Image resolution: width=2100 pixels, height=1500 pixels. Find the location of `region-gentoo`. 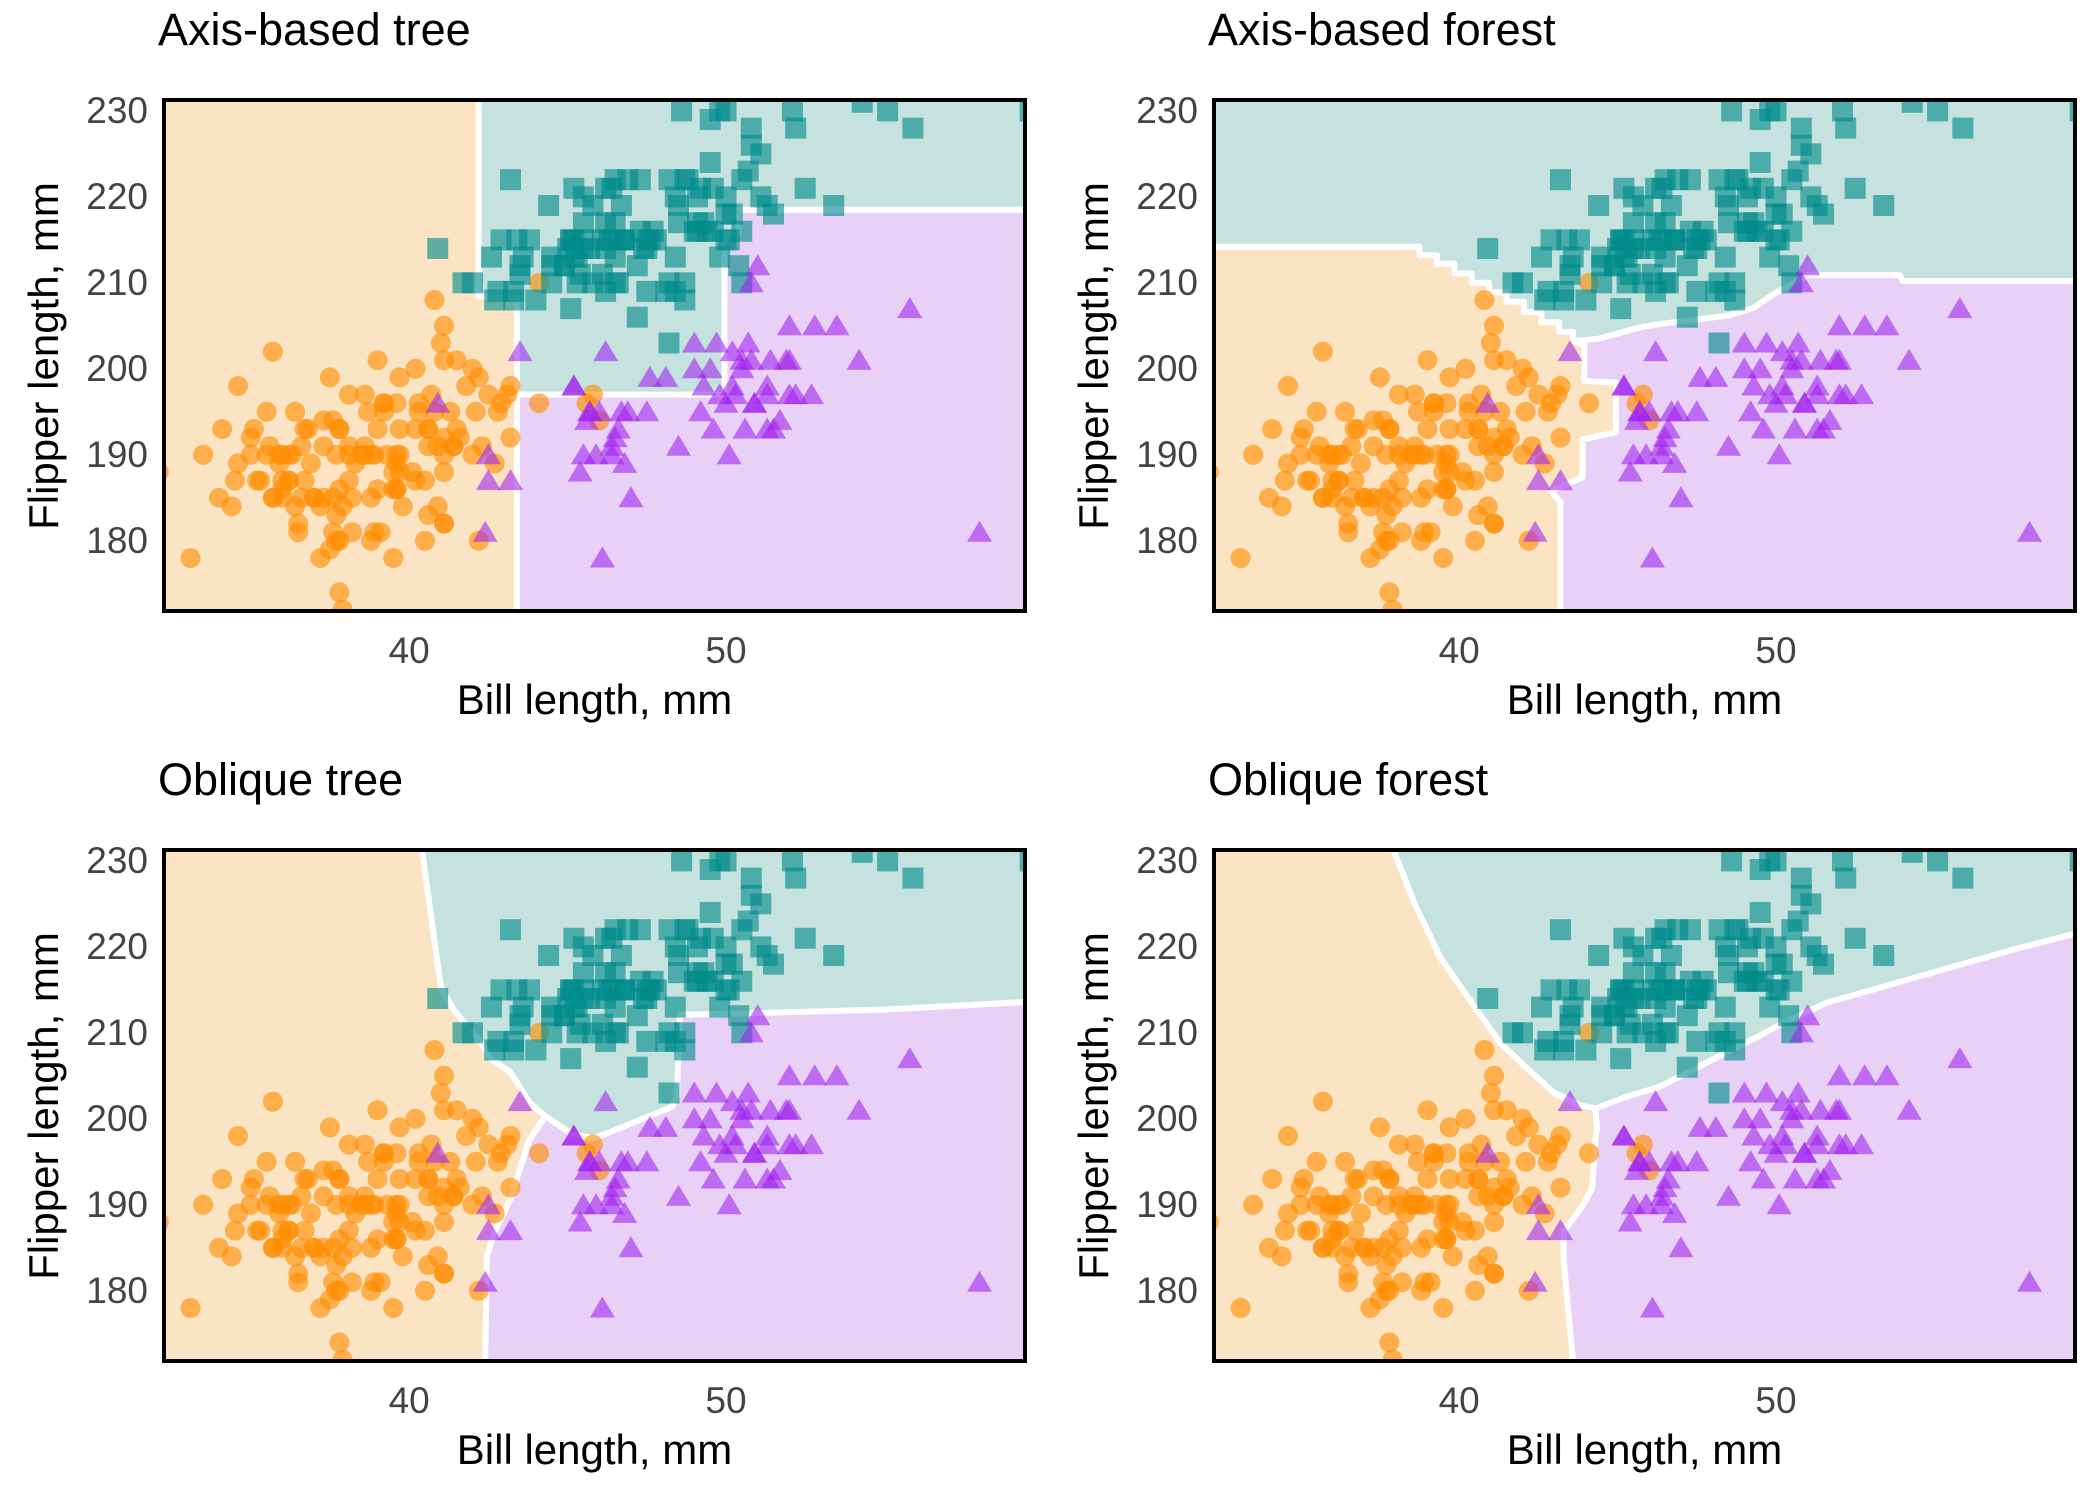

region-gentoo is located at coordinates (1644, 220).